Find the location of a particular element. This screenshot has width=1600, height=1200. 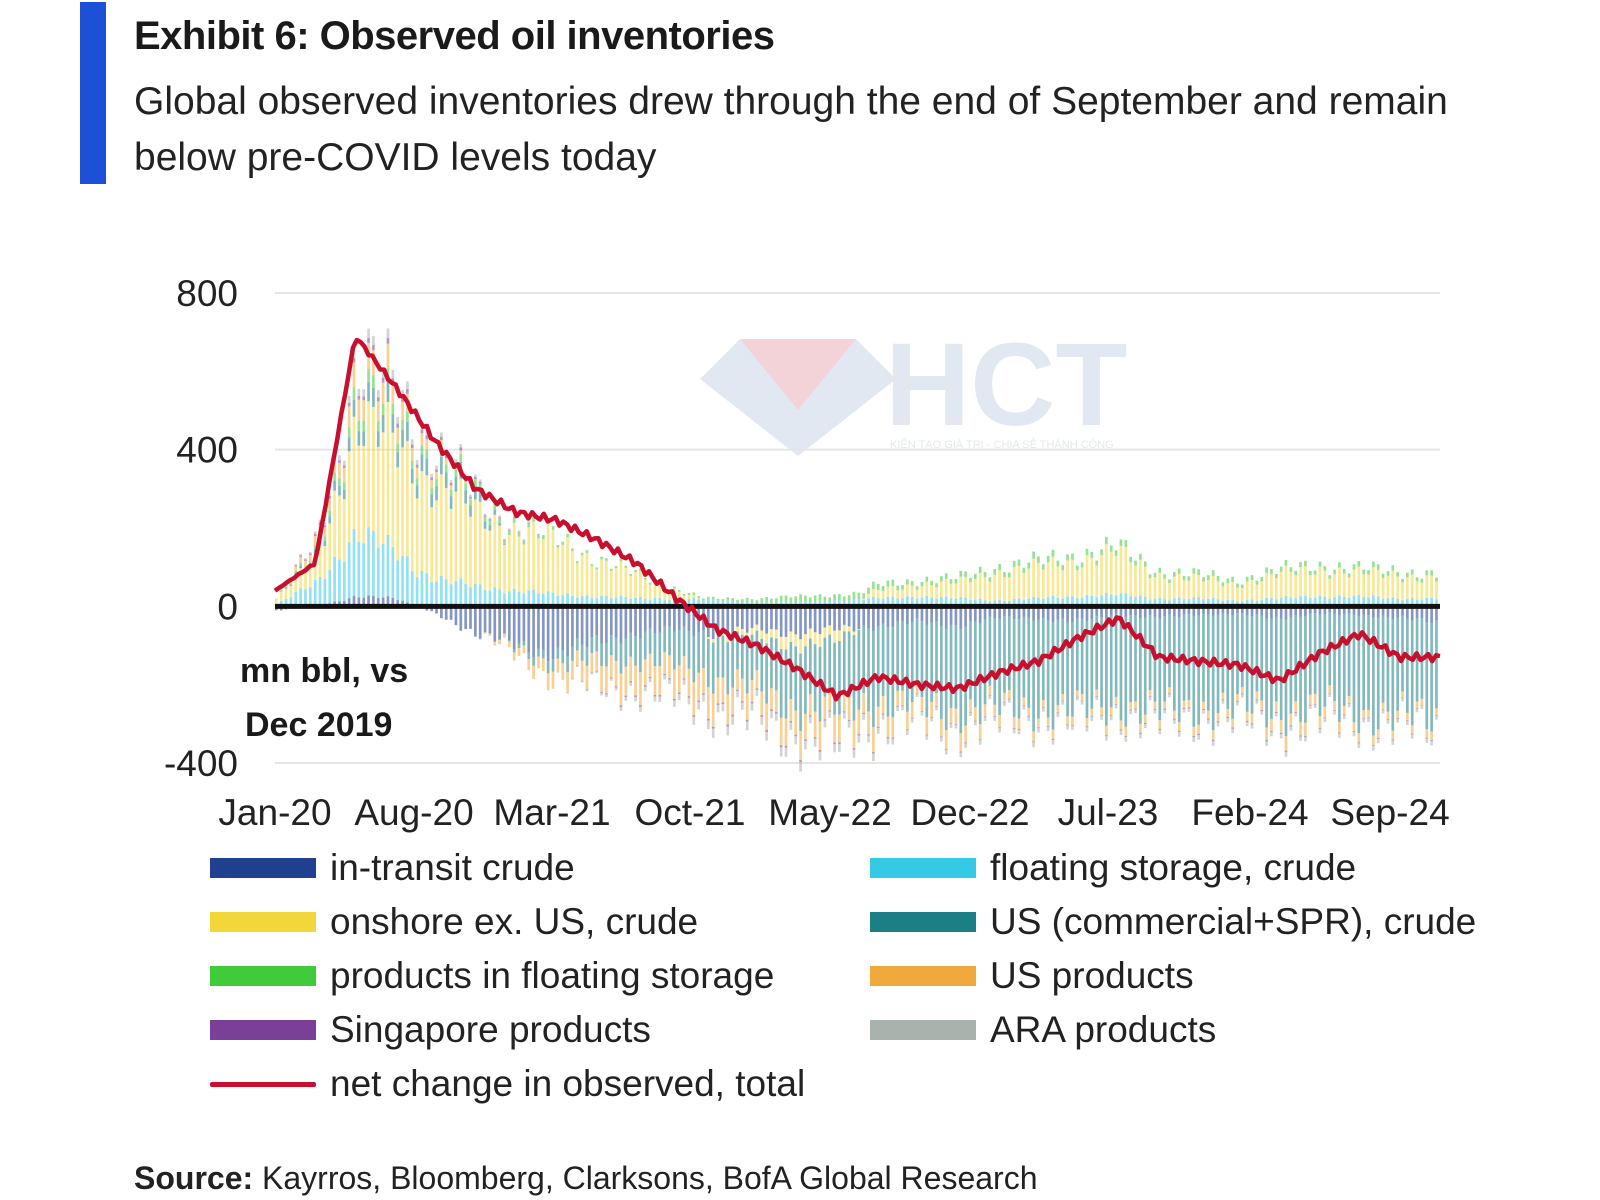

x-tick-label: Jan-20 is located at coordinates (274, 812).